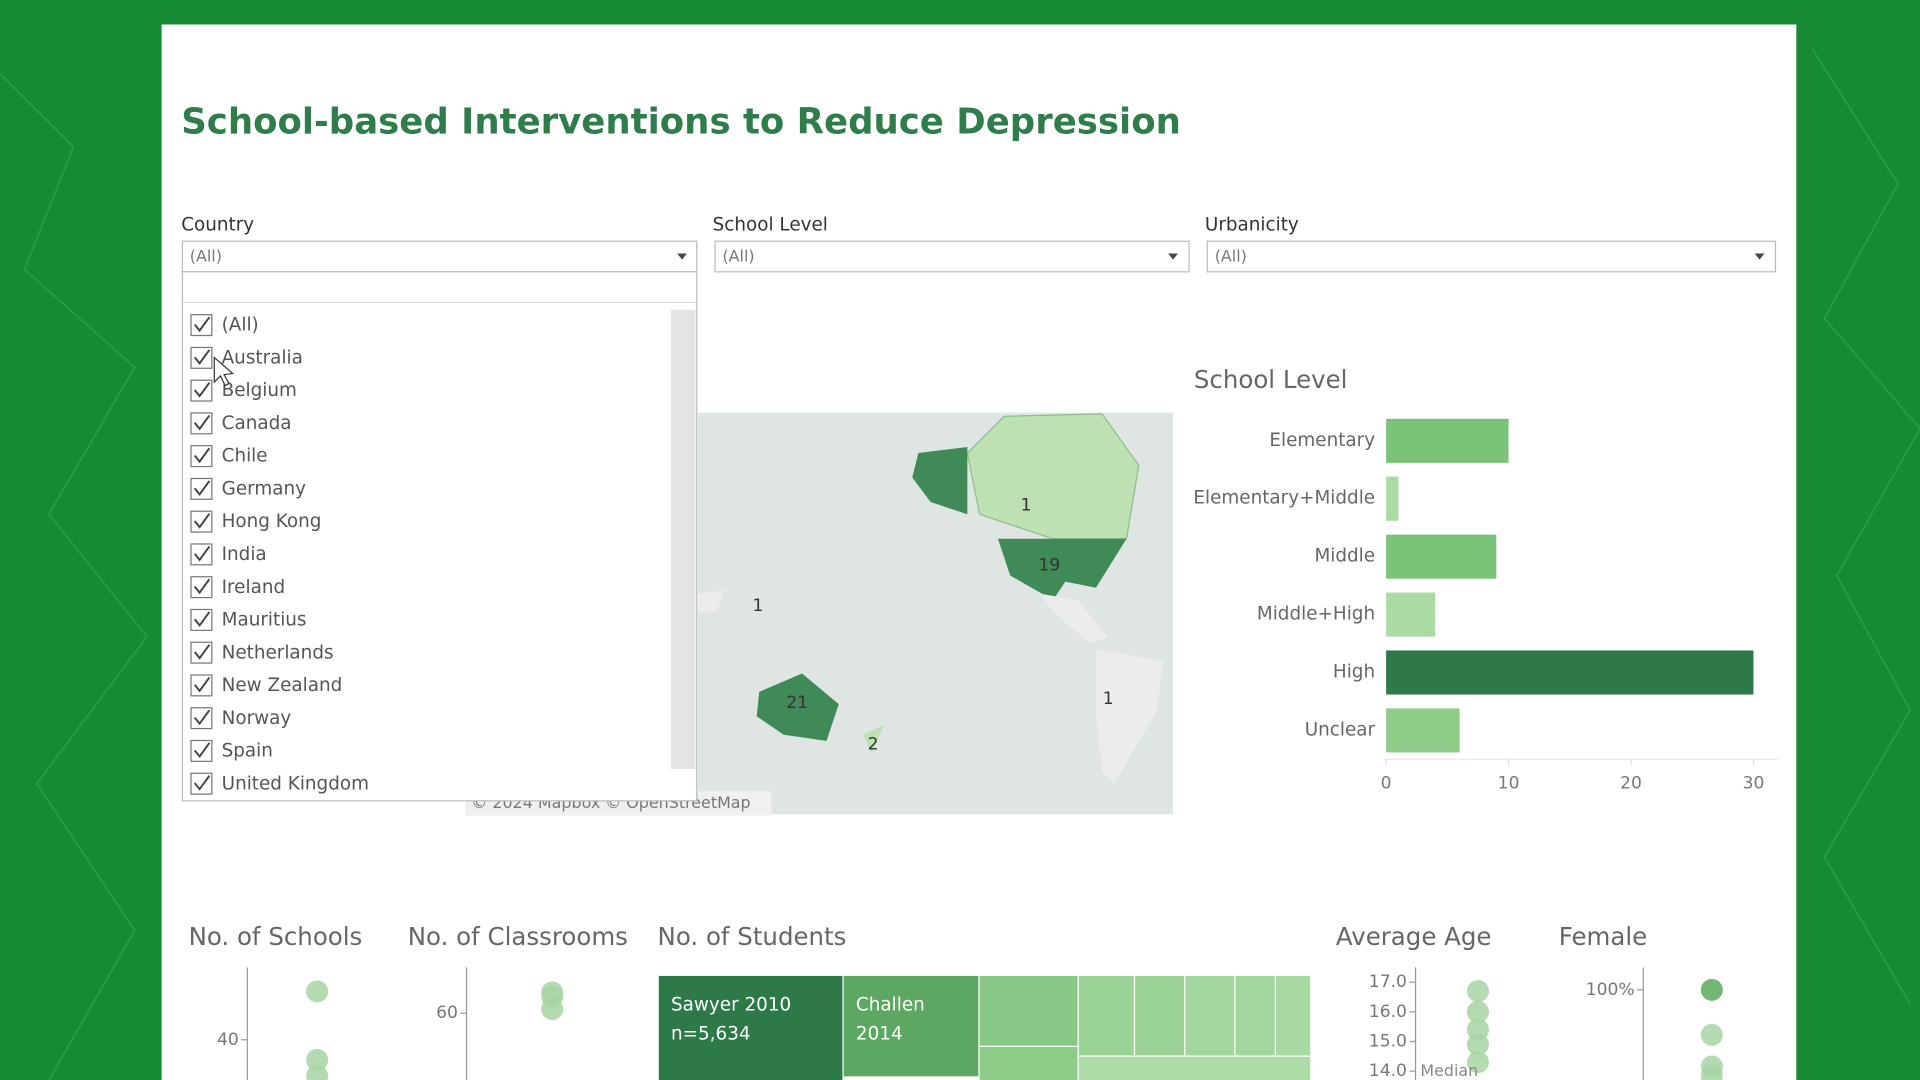 The image size is (1920, 1080). What do you see at coordinates (952, 256) in the screenshot?
I see `school-level-dropdown` at bounding box center [952, 256].